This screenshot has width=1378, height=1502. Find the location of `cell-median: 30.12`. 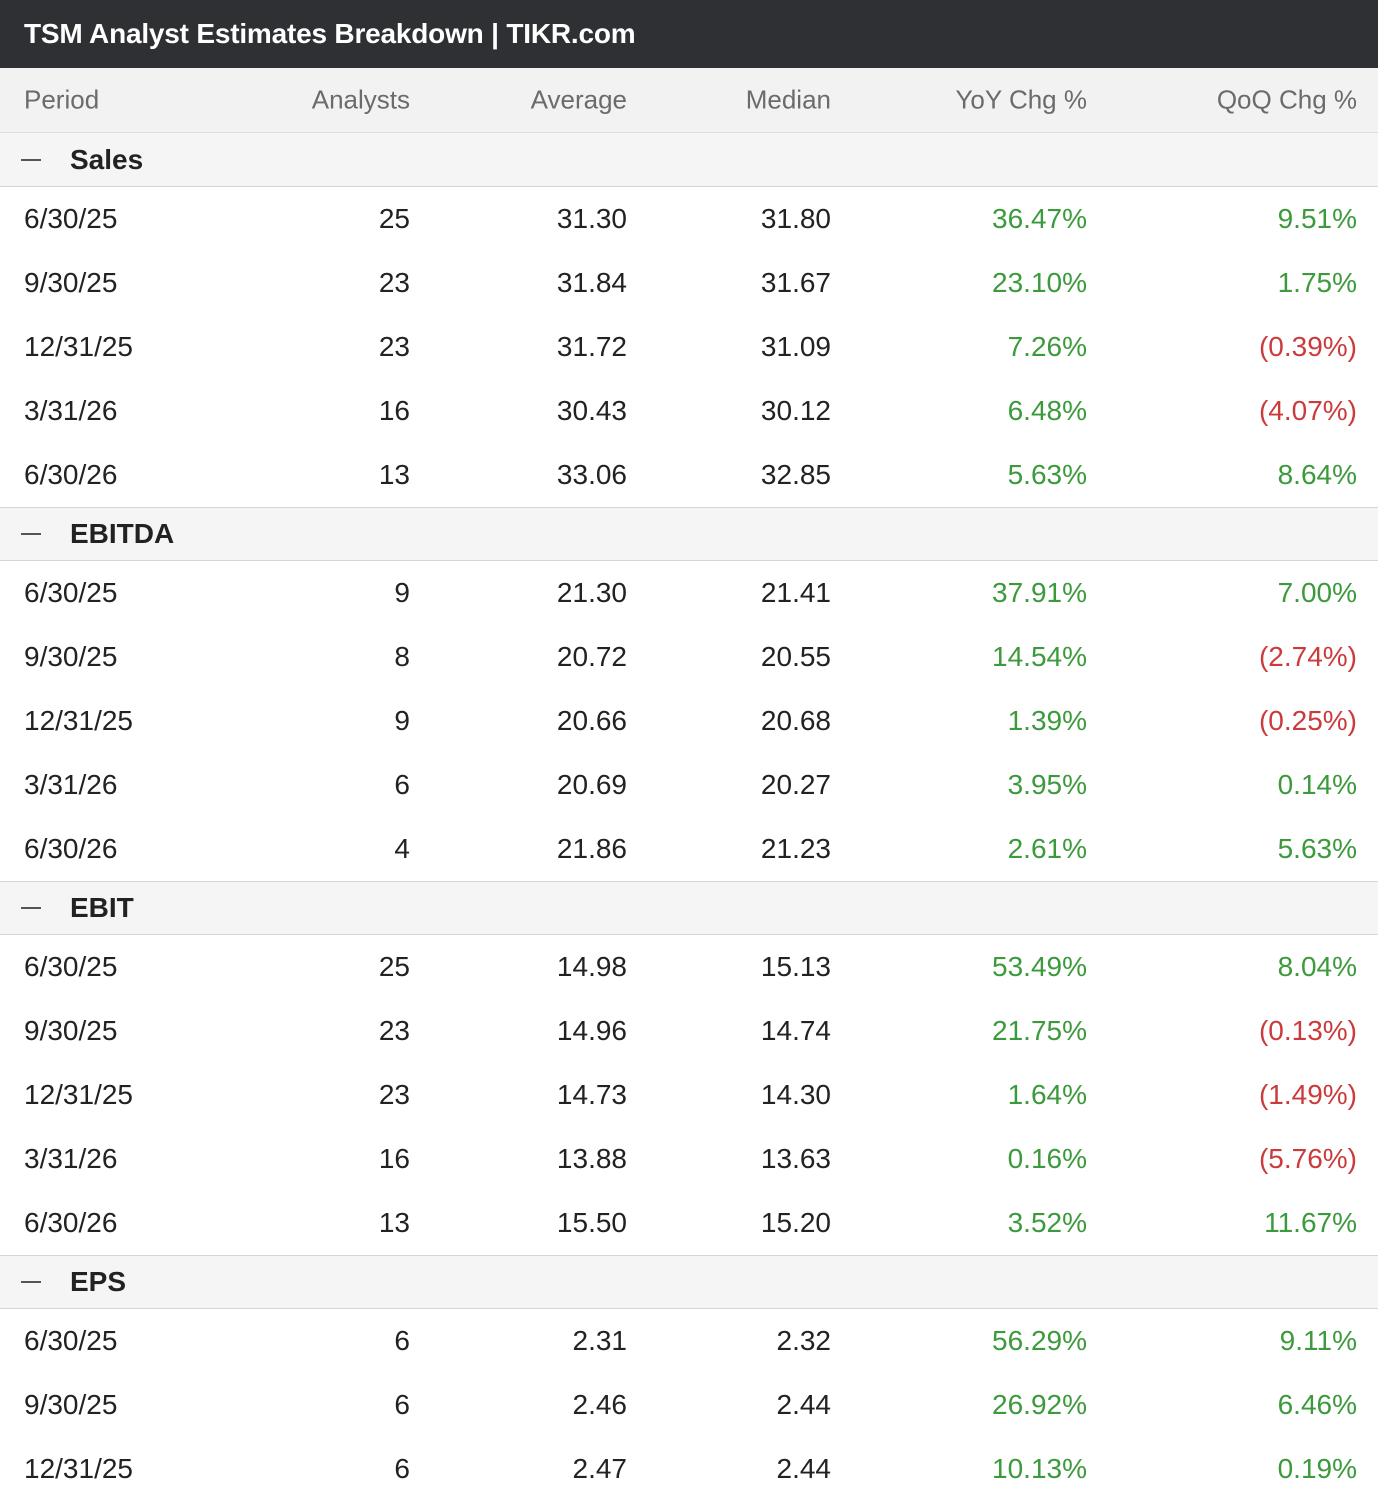

cell-median: 30.12 is located at coordinates (795, 410).